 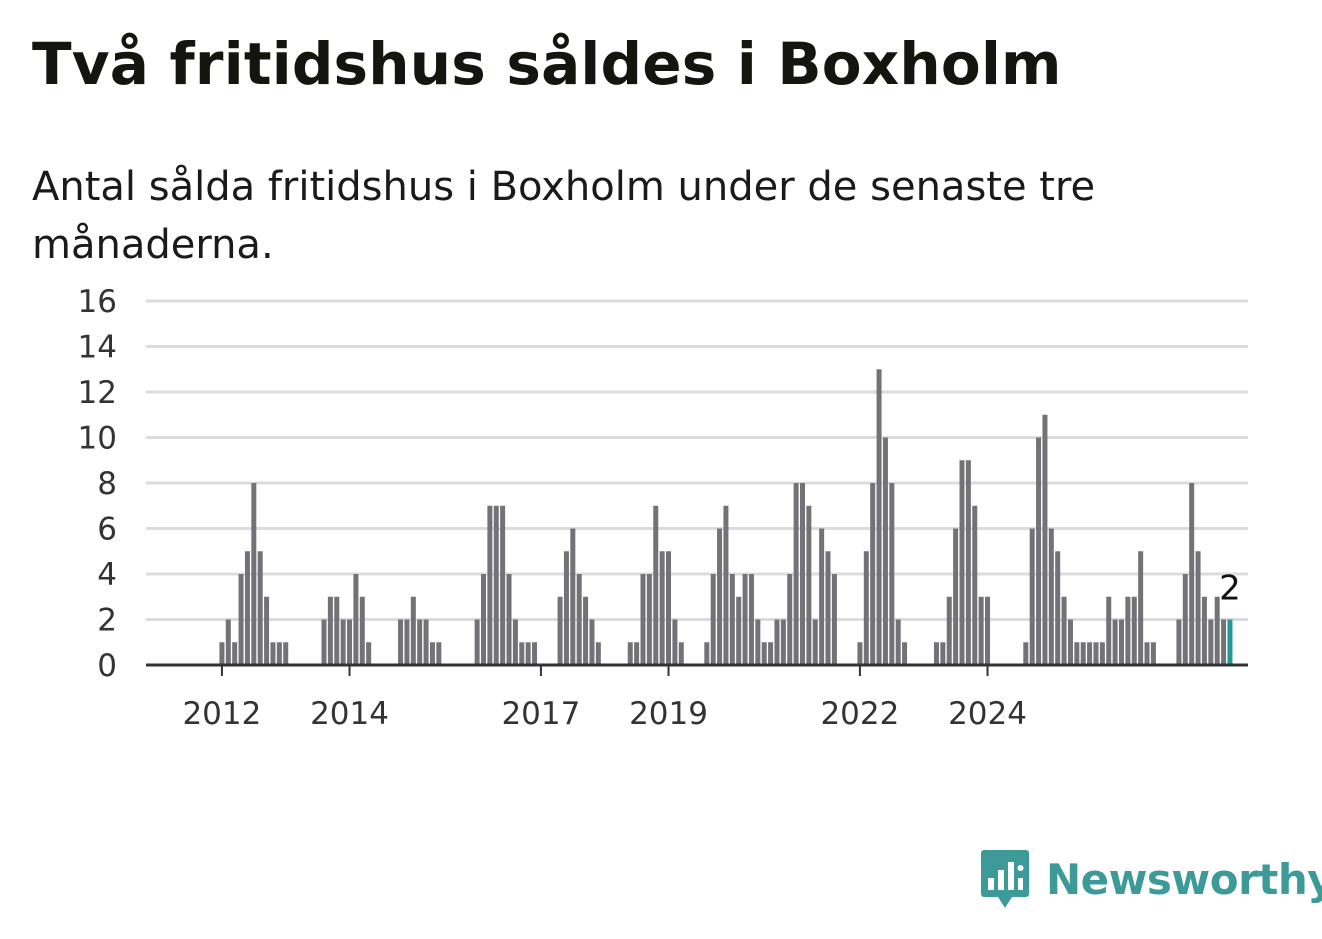 What do you see at coordinates (97, 484) in the screenshot?
I see `y-axis-ticks: 0 2 4 6 8 10 12 14 16` at bounding box center [97, 484].